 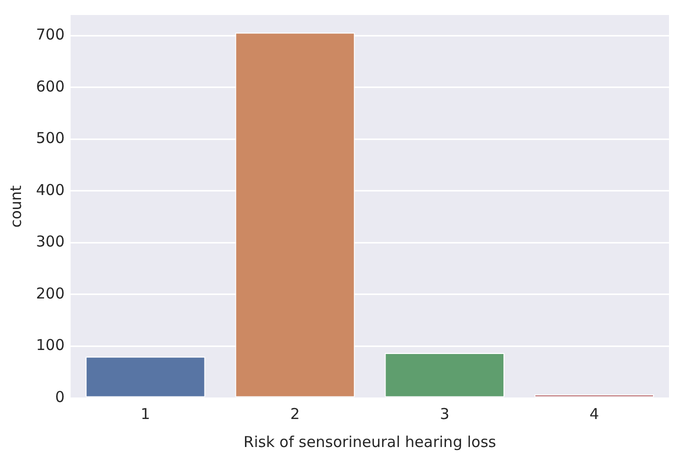 I want to click on x-tick-label: 1, so click(x=145, y=413).